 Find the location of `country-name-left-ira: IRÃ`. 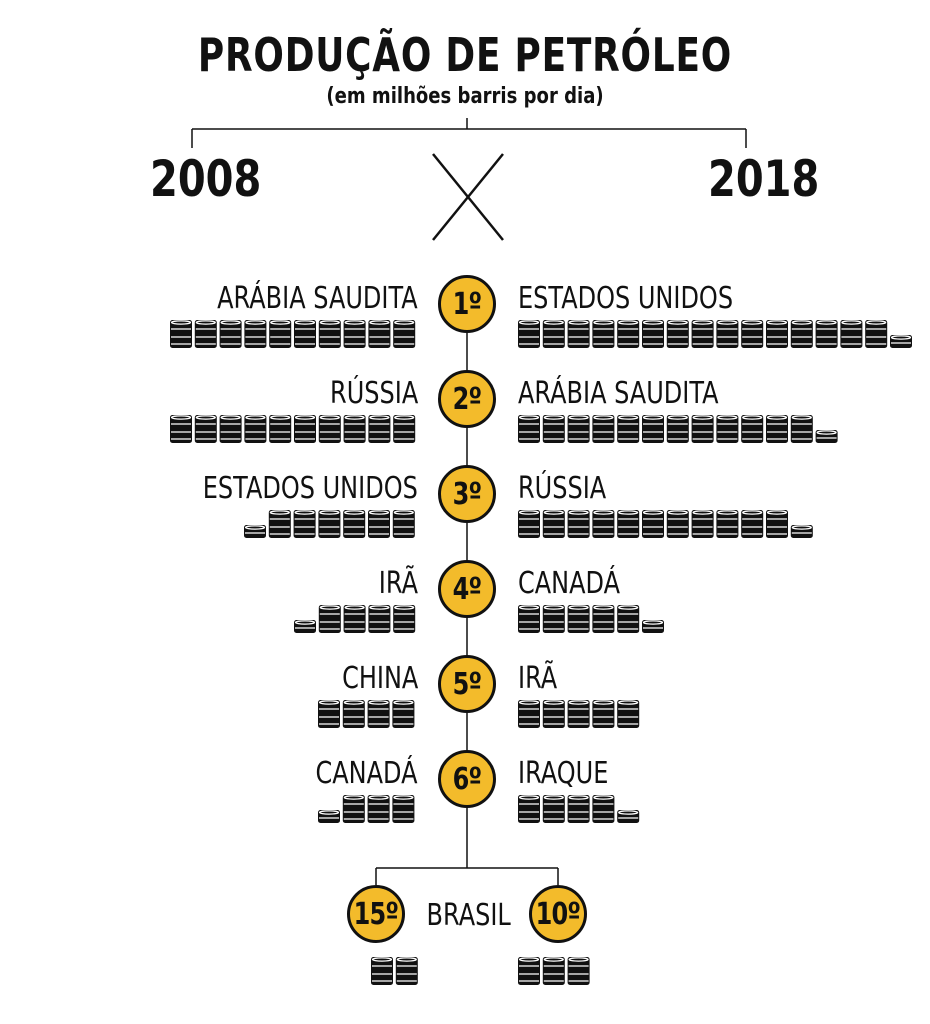

country-name-left-ira: IRÃ is located at coordinates (398, 583).